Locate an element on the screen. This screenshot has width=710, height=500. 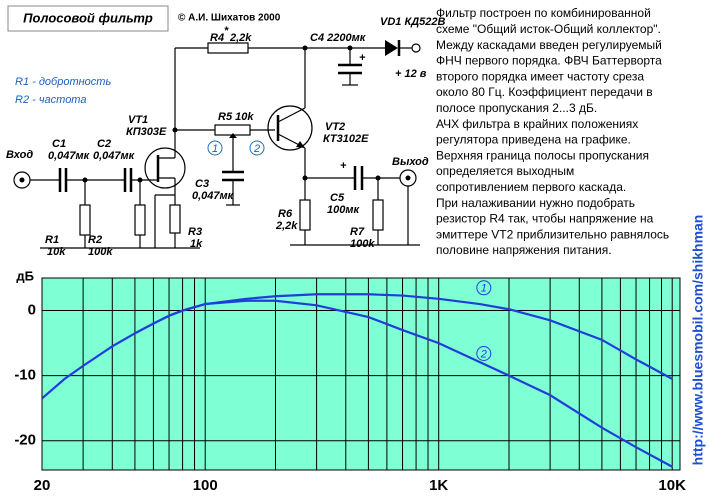
description-line: регулятора приведена на графике. is located at coordinates (533, 140).